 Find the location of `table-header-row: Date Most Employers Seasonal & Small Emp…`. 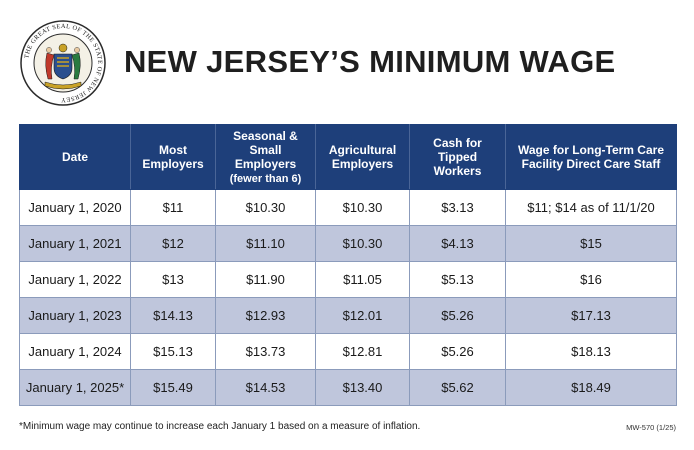

table-header-row: Date Most Employers Seasonal & Small Emp… is located at coordinates (348, 157).